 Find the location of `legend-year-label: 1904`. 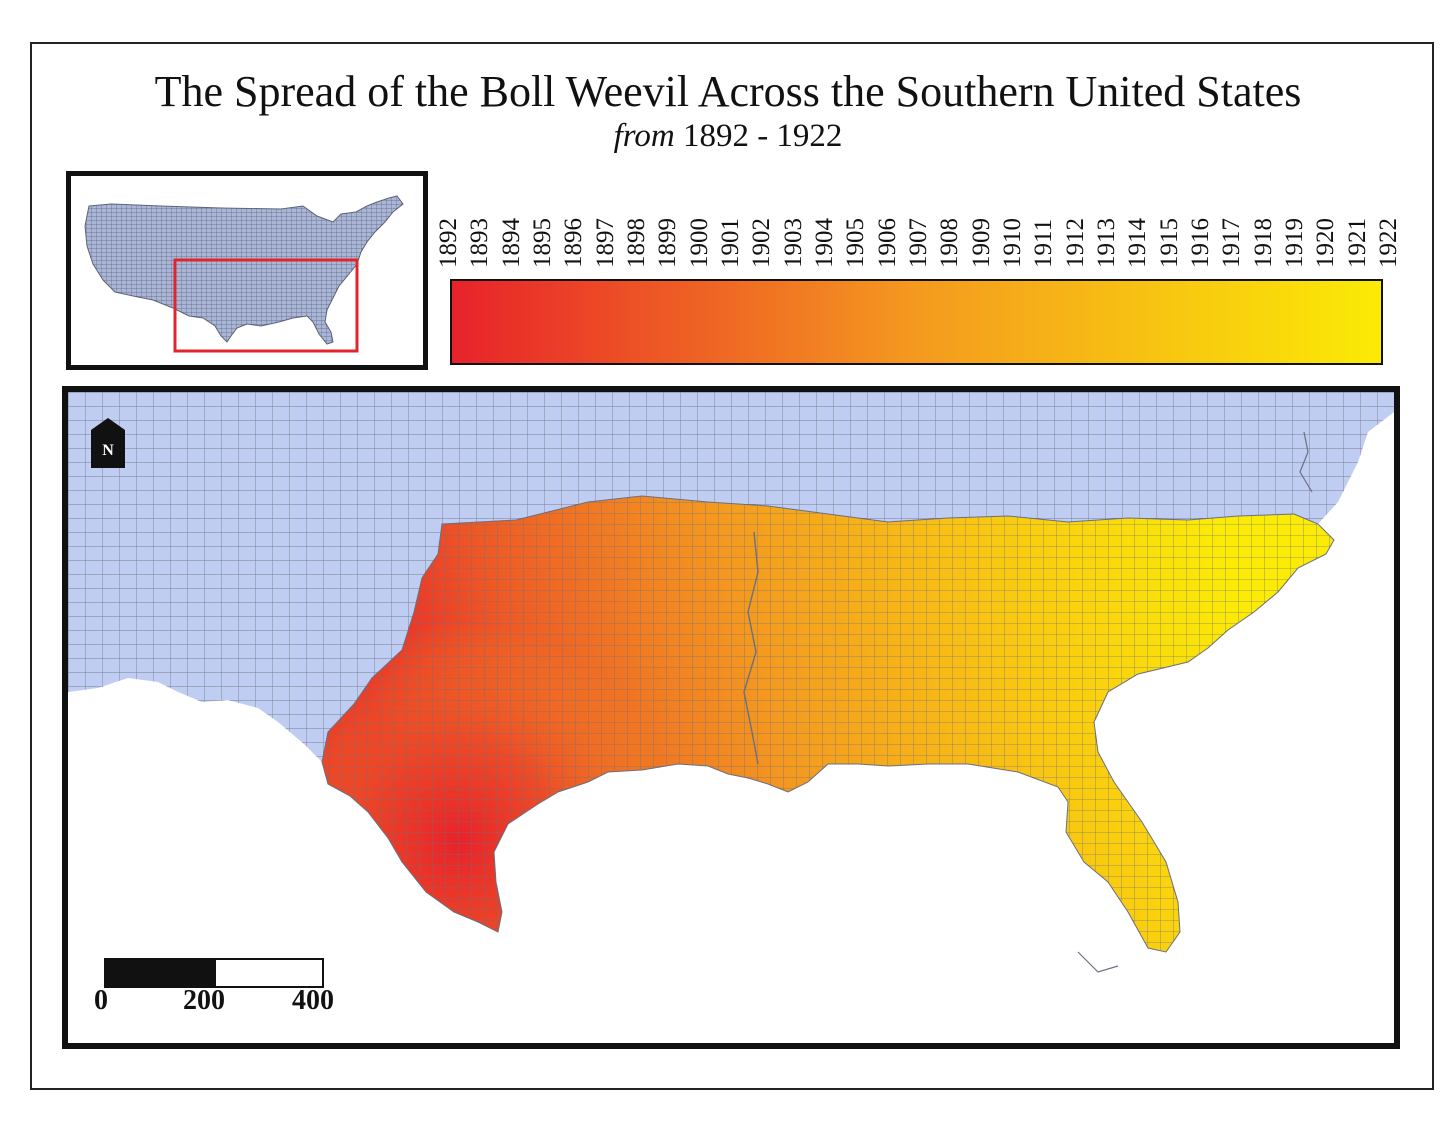

legend-year-label: 1904 is located at coordinates (824, 243).